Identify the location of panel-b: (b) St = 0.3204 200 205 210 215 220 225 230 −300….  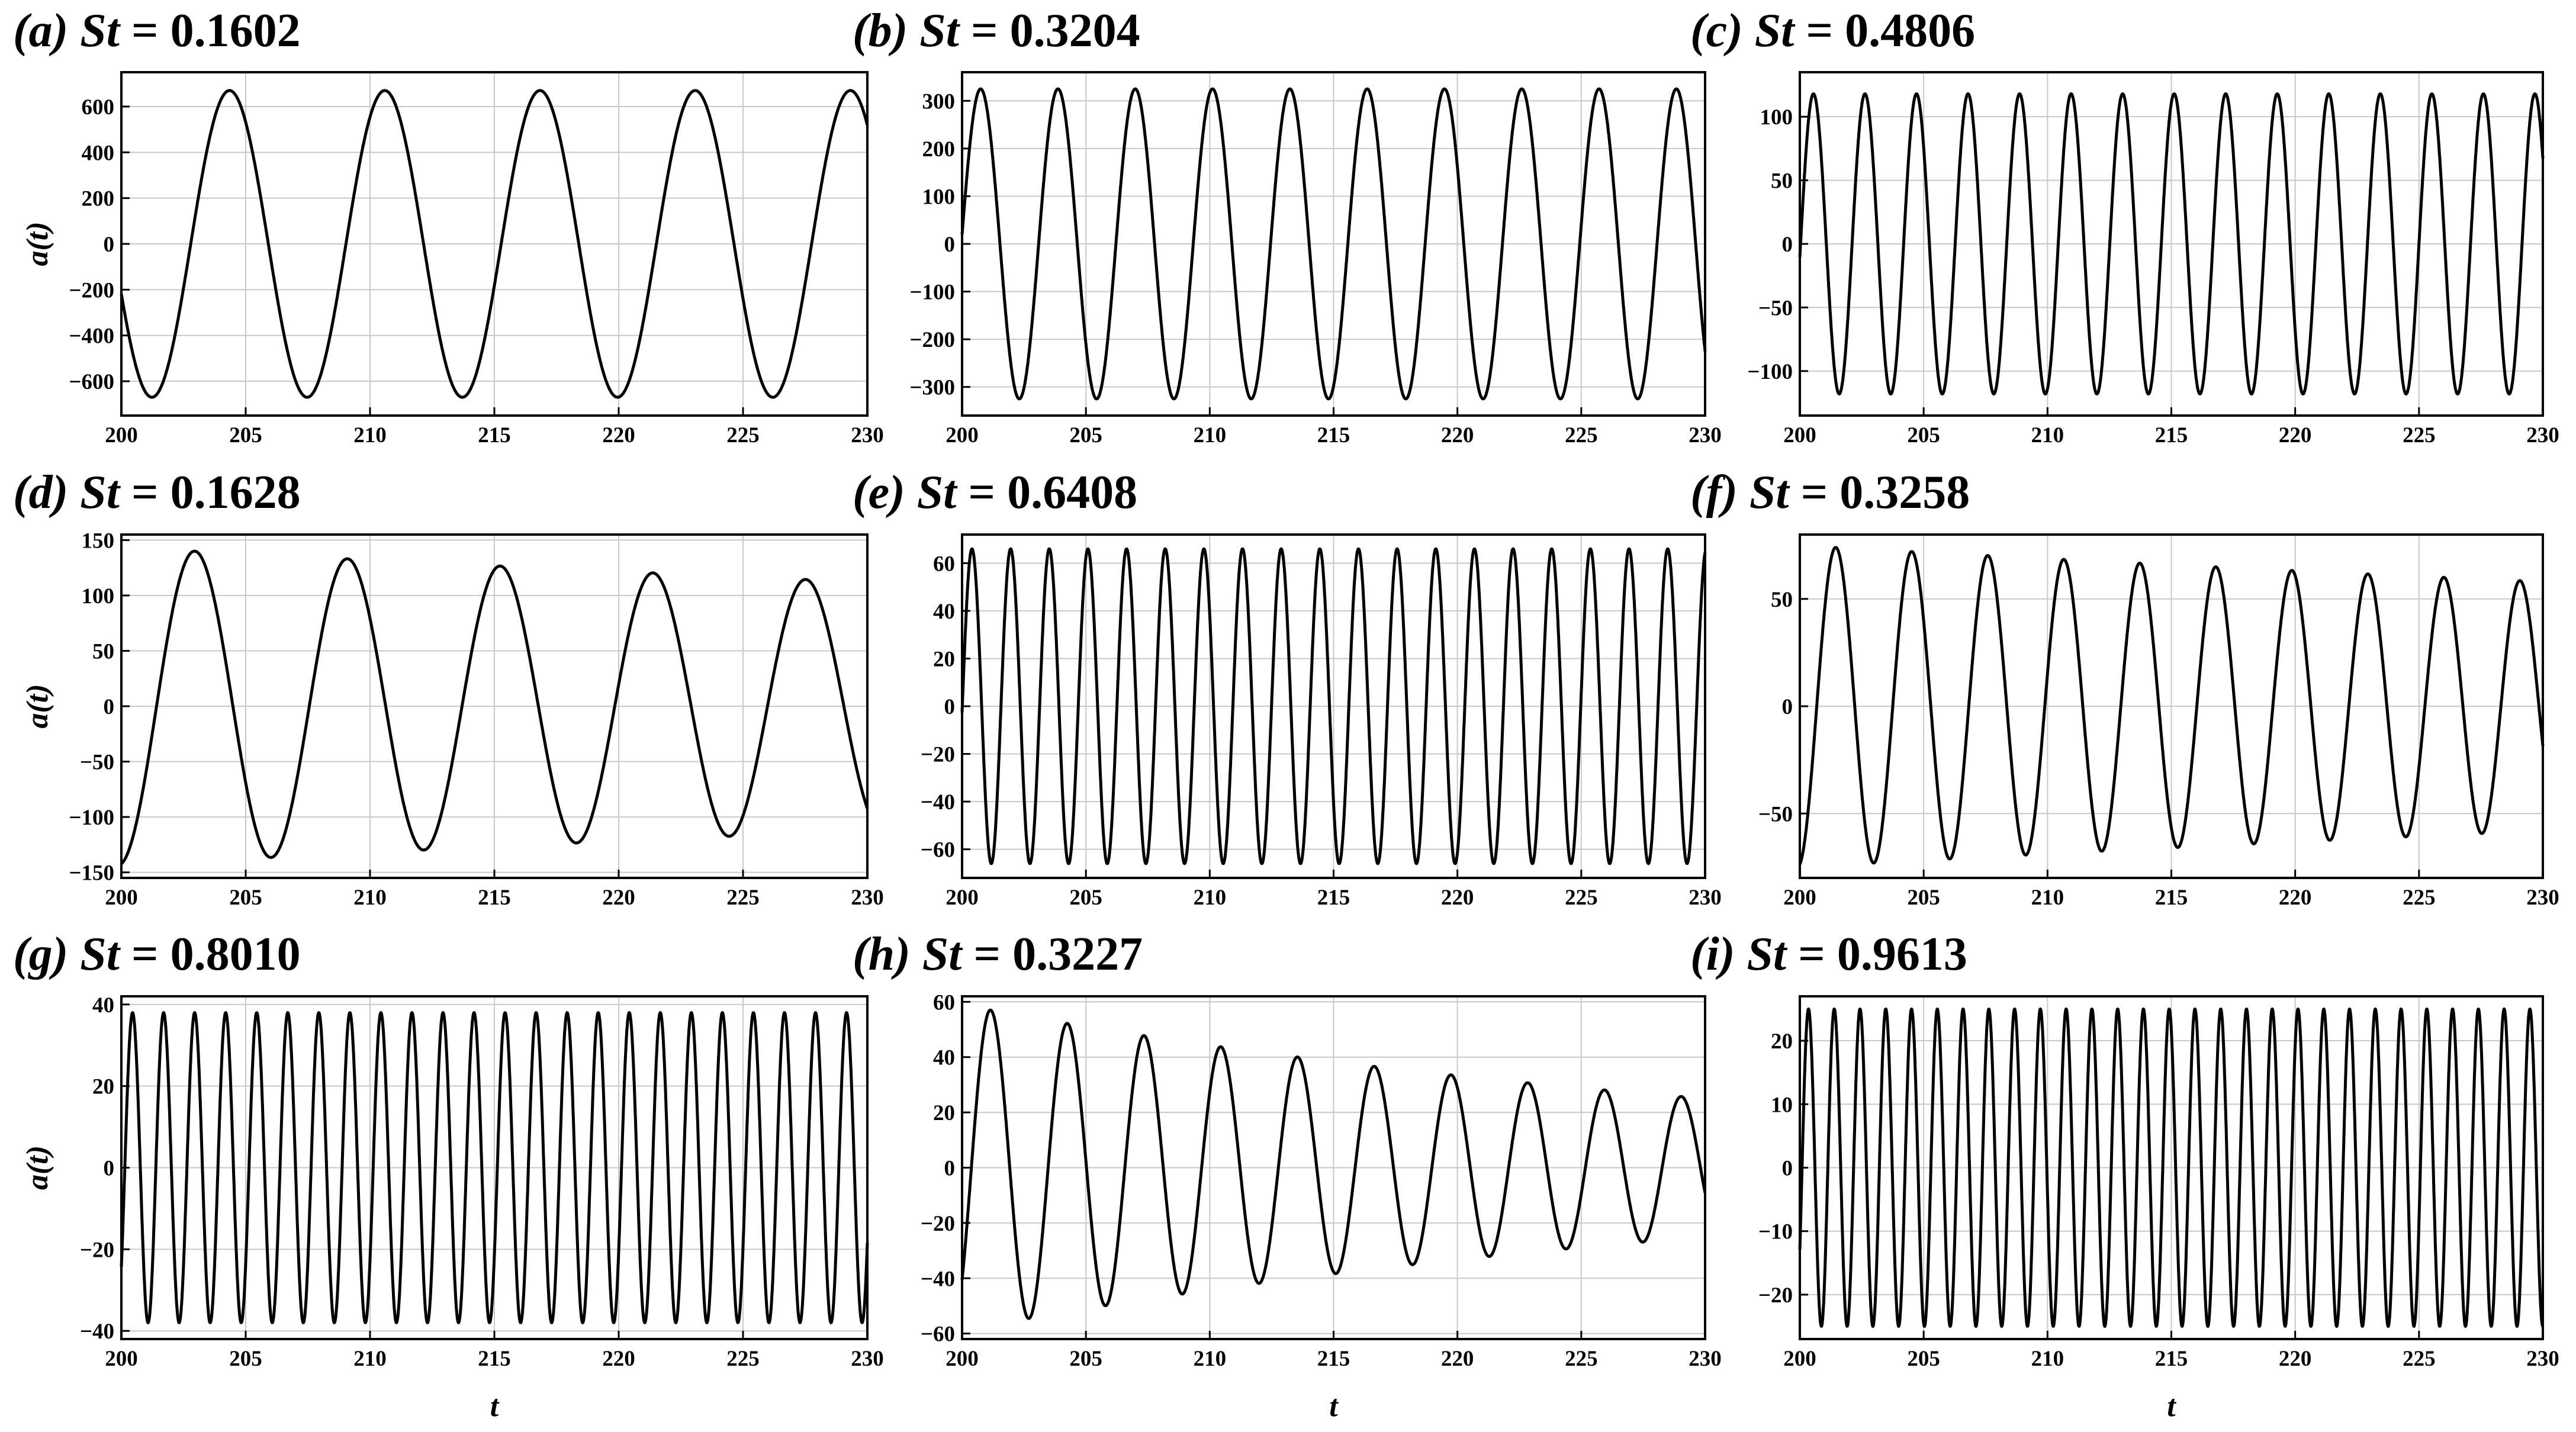
(1288, 226).